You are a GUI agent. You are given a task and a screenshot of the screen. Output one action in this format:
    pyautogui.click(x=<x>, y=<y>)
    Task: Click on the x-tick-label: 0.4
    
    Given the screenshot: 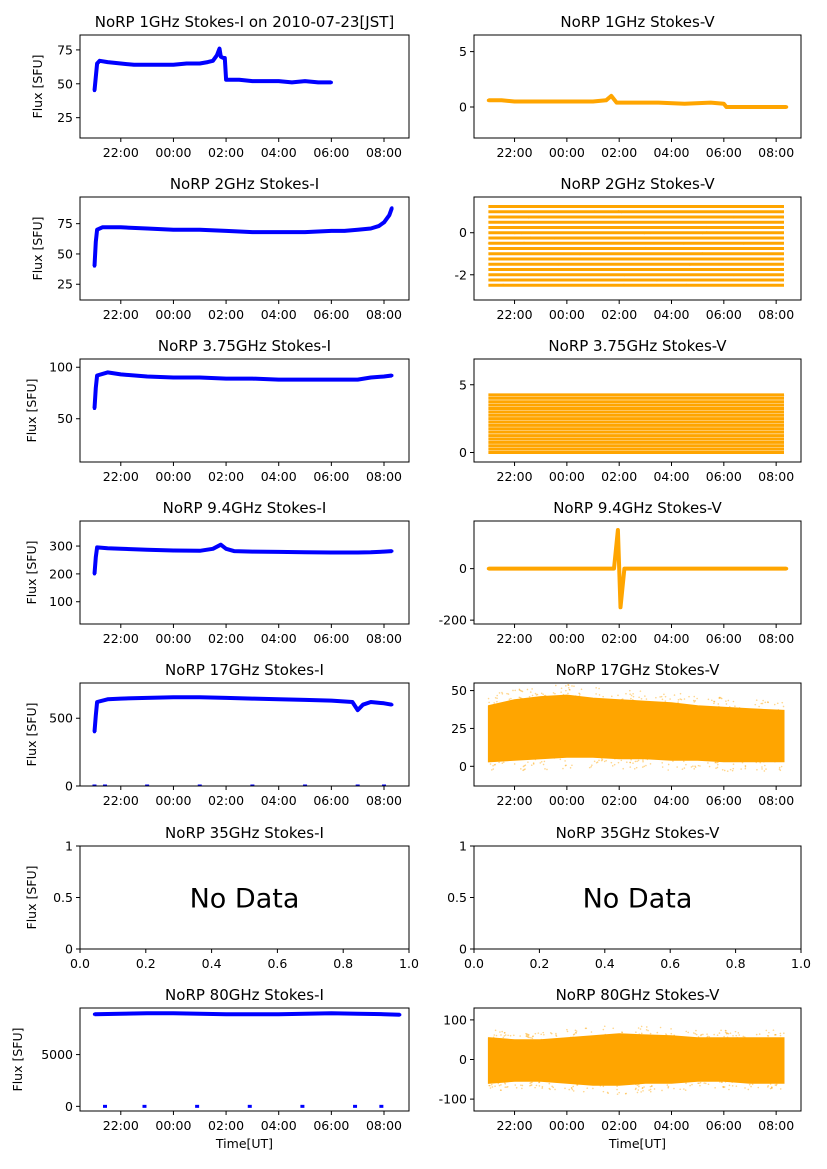 What is the action you would take?
    pyautogui.click(x=605, y=963)
    